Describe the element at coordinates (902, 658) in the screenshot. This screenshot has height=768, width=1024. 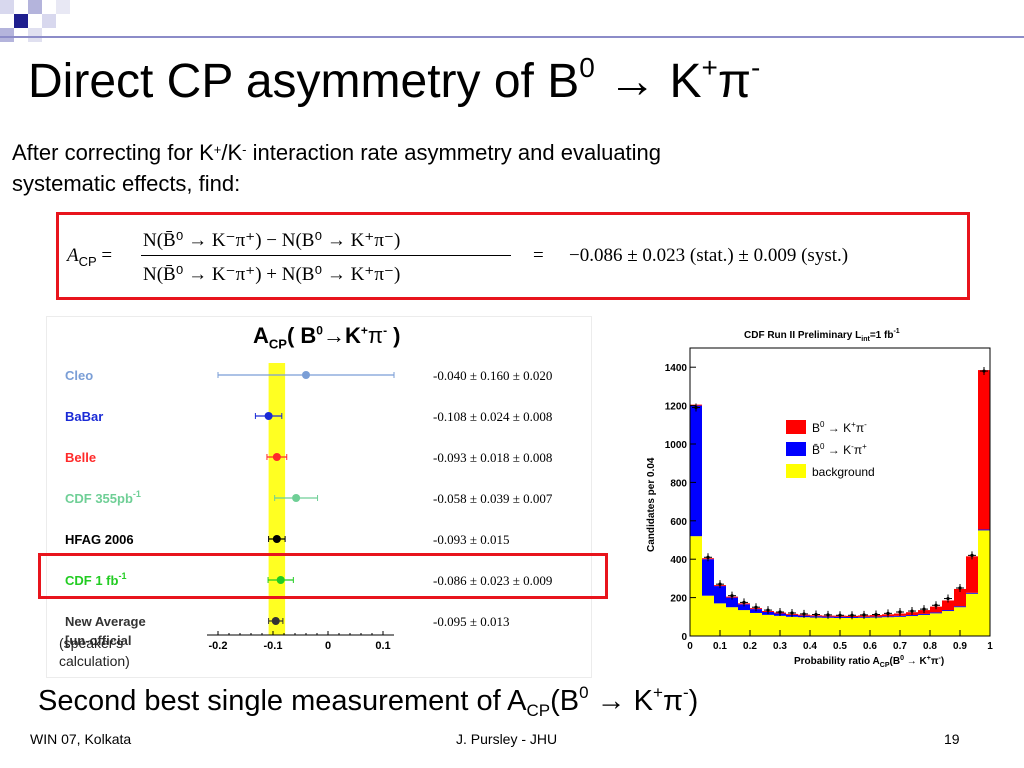
I see `x-axis-label-part: 0` at that location.